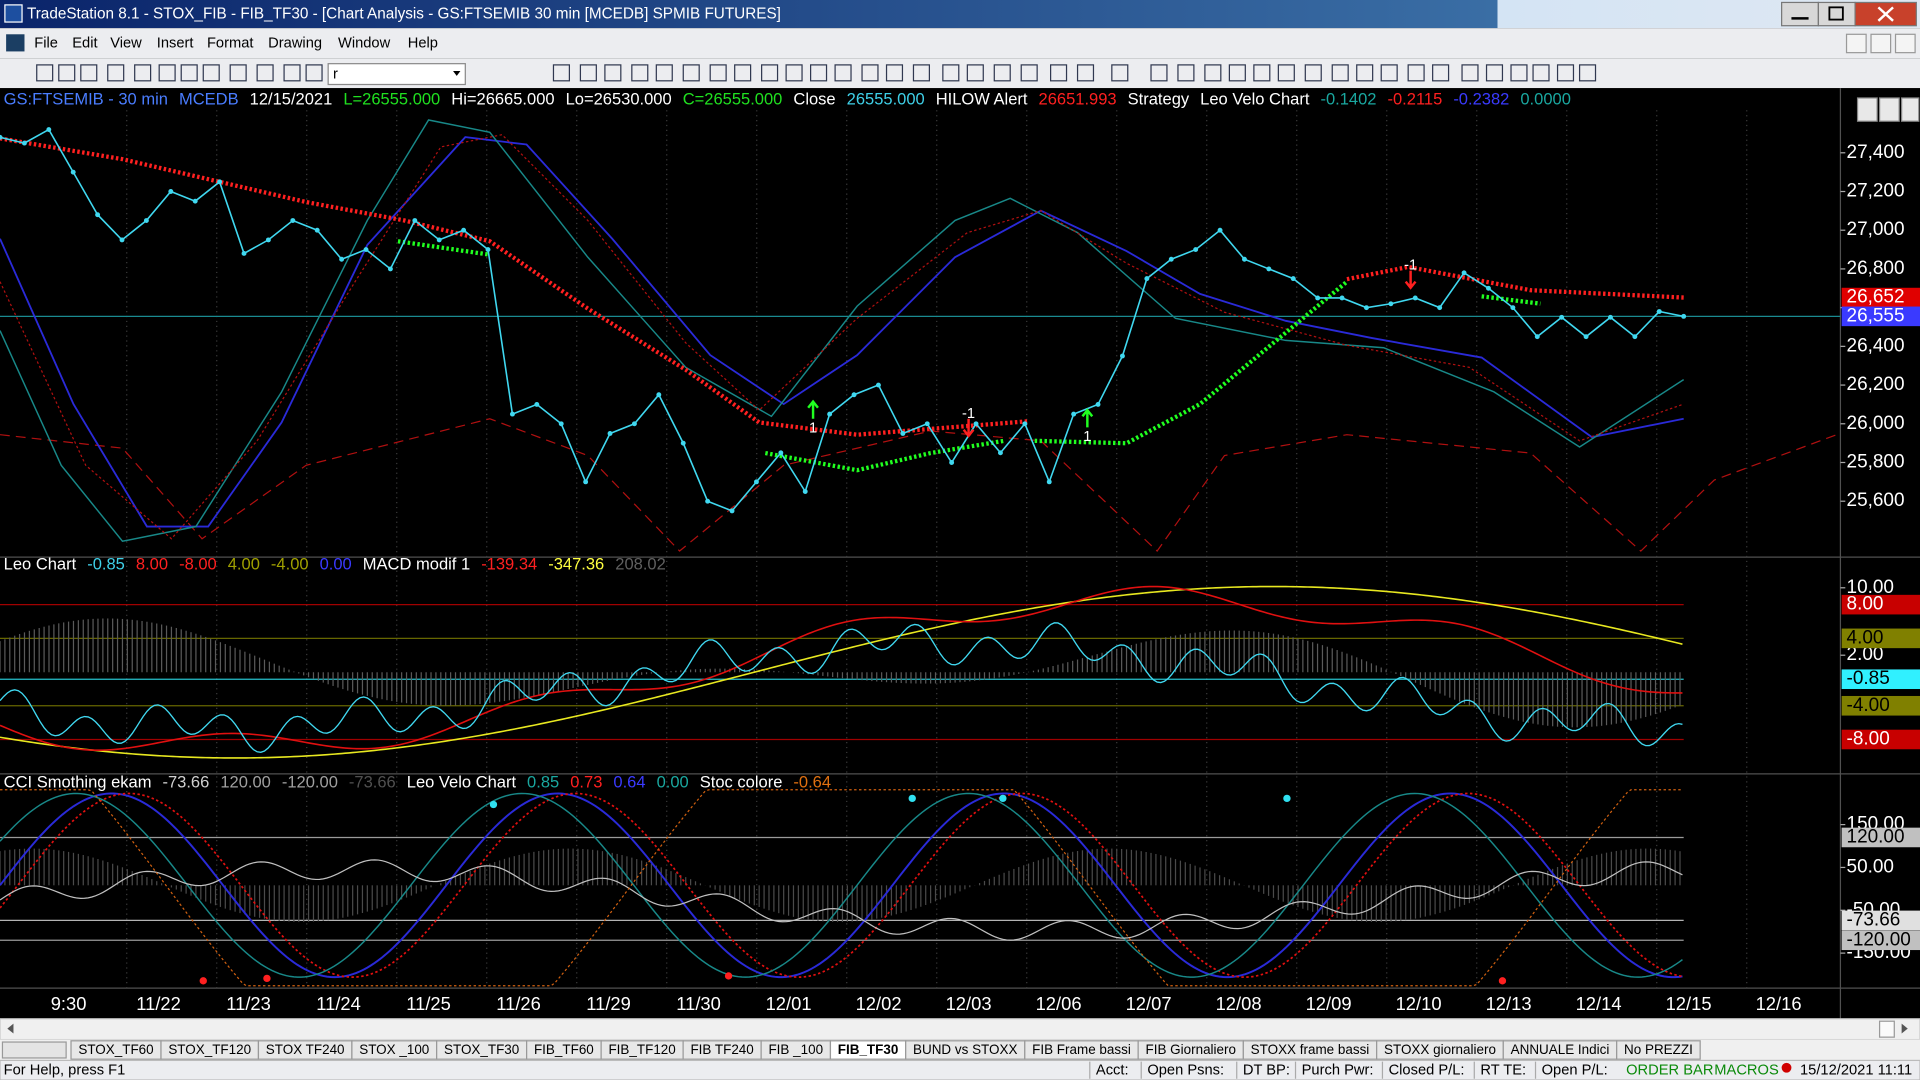  I want to click on doc-icon, so click(15, 43).